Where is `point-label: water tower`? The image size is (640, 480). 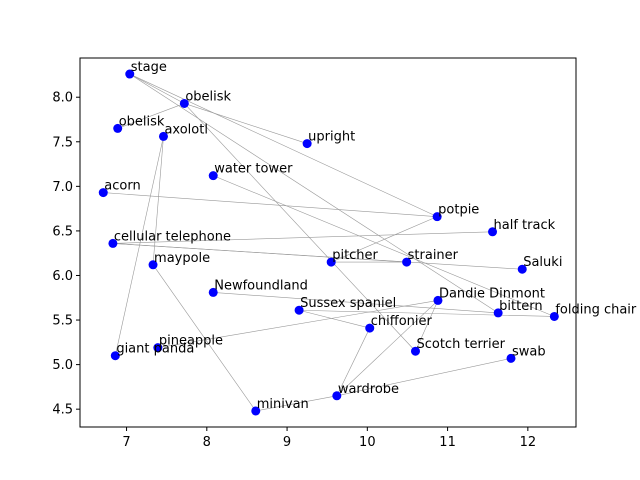 point-label: water tower is located at coordinates (253, 169).